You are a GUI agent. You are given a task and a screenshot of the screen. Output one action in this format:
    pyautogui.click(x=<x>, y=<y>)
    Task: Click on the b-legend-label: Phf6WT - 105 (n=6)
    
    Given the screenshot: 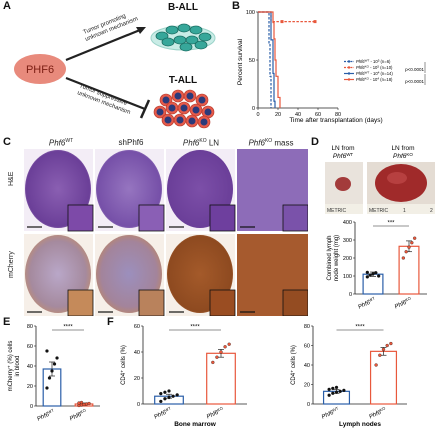 What is the action you would take?
    pyautogui.click(x=373, y=62)
    